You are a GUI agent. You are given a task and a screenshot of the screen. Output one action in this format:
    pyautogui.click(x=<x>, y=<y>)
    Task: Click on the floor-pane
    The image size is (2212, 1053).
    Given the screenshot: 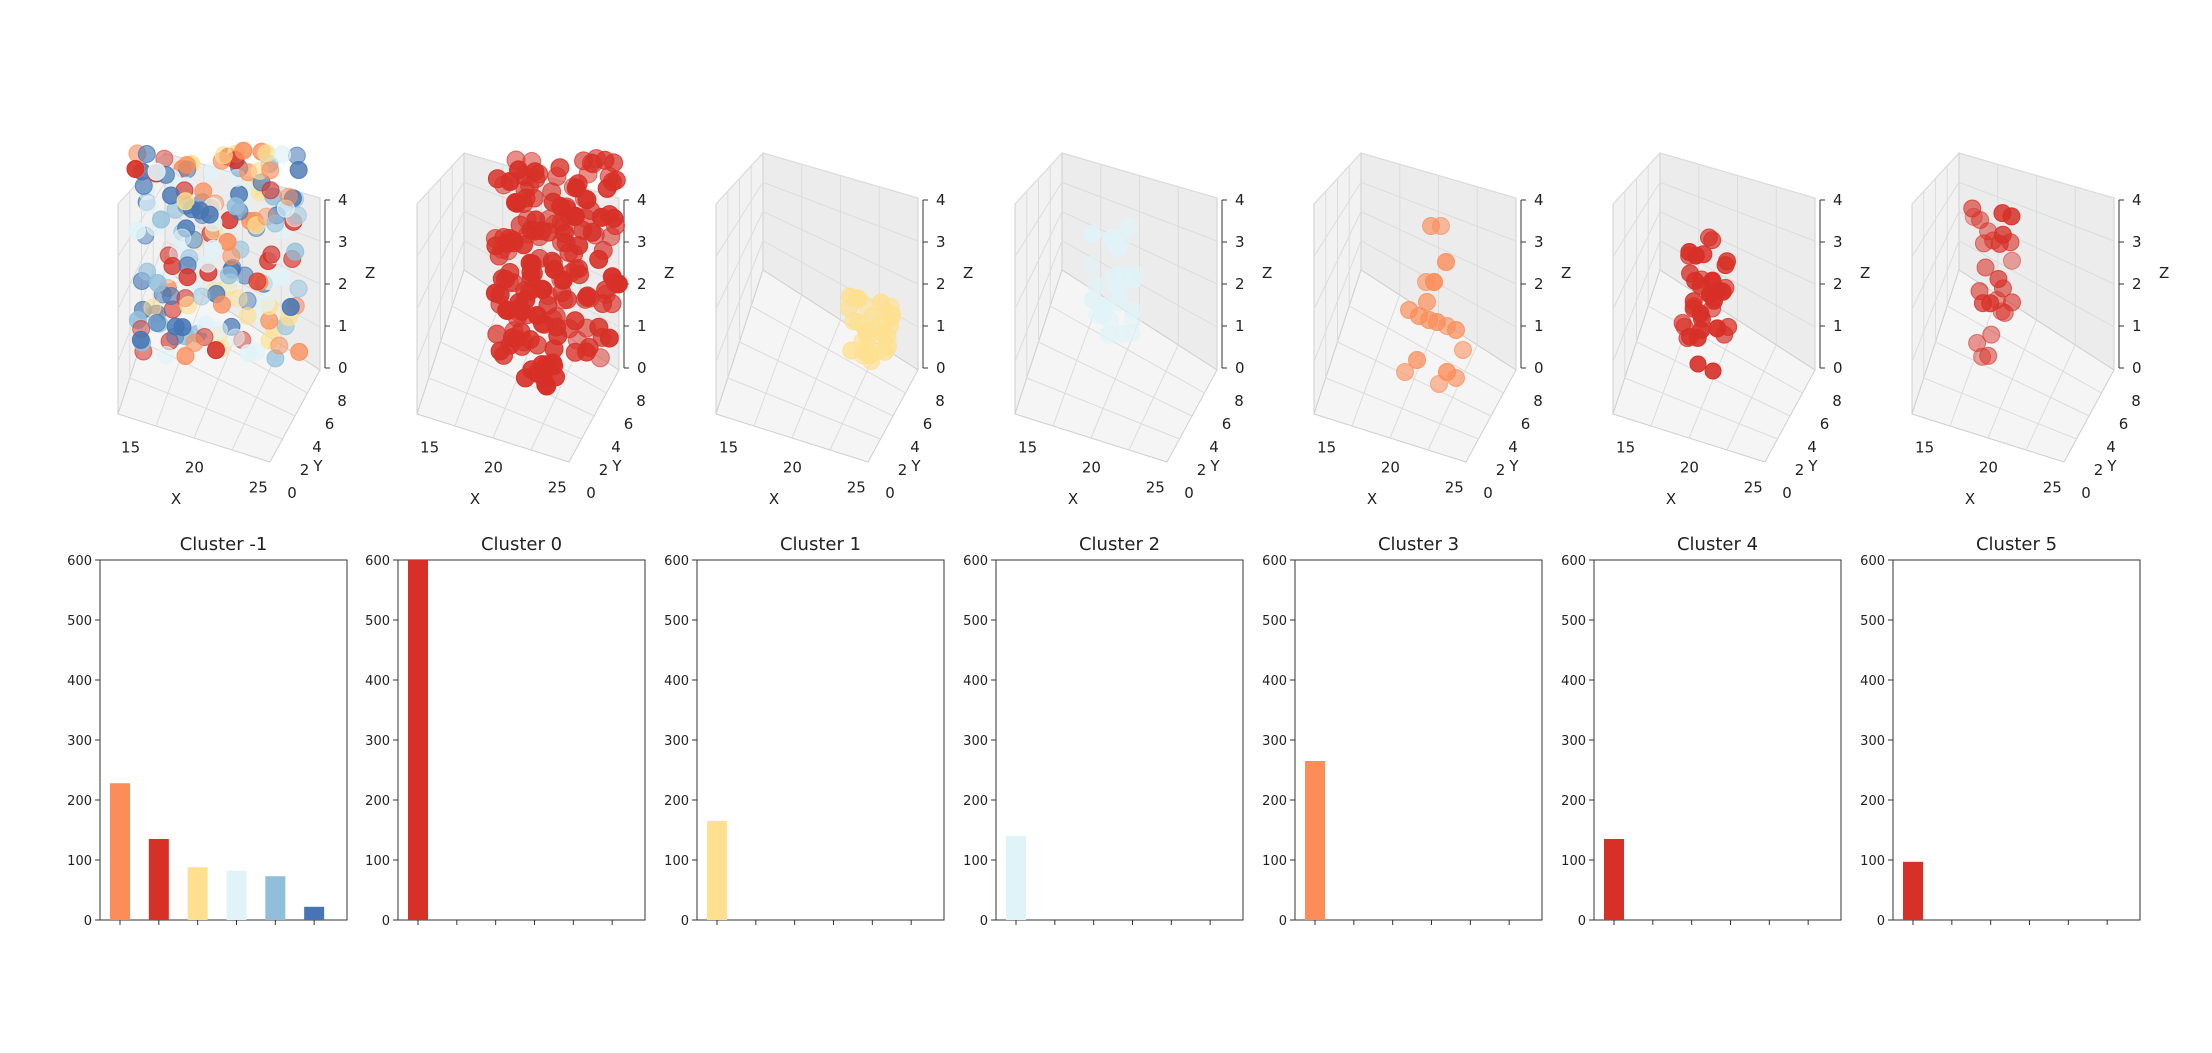 What is the action you would take?
    pyautogui.click(x=2013, y=366)
    